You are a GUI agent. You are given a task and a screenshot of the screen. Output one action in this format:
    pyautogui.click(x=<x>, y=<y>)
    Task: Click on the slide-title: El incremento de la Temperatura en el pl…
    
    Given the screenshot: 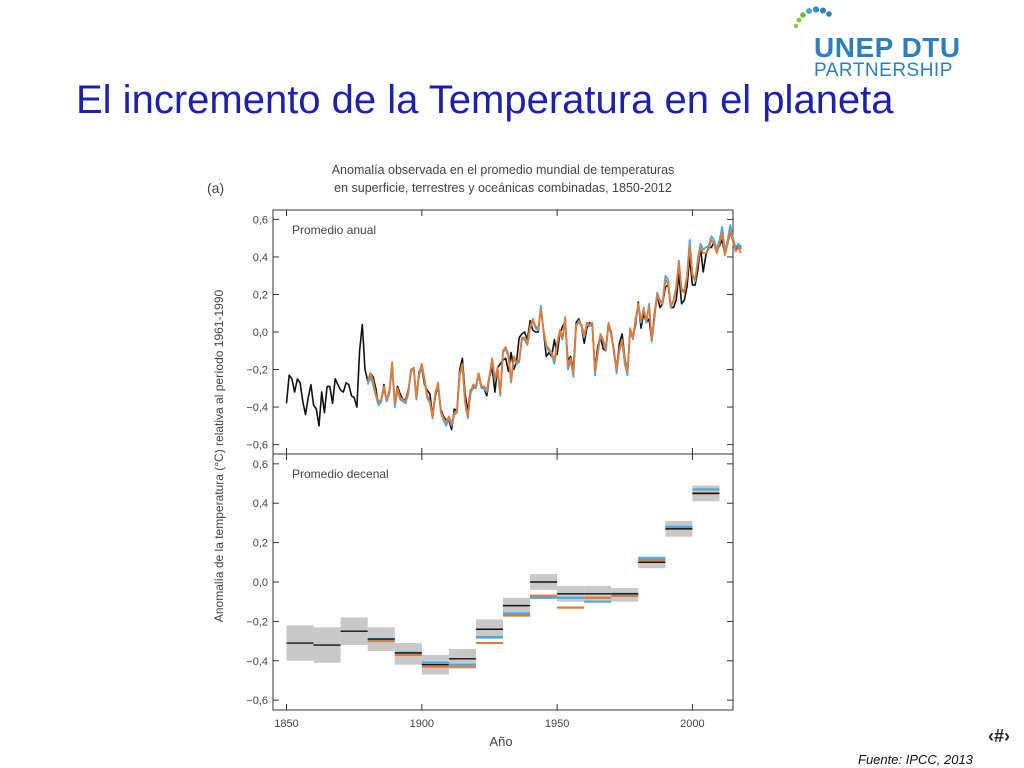 What is the action you would take?
    pyautogui.click(x=485, y=100)
    